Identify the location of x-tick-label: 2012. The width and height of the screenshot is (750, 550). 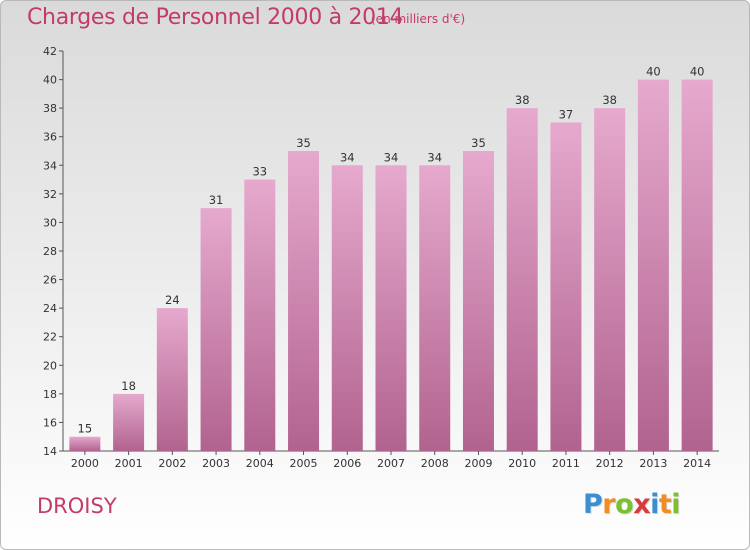
(610, 463).